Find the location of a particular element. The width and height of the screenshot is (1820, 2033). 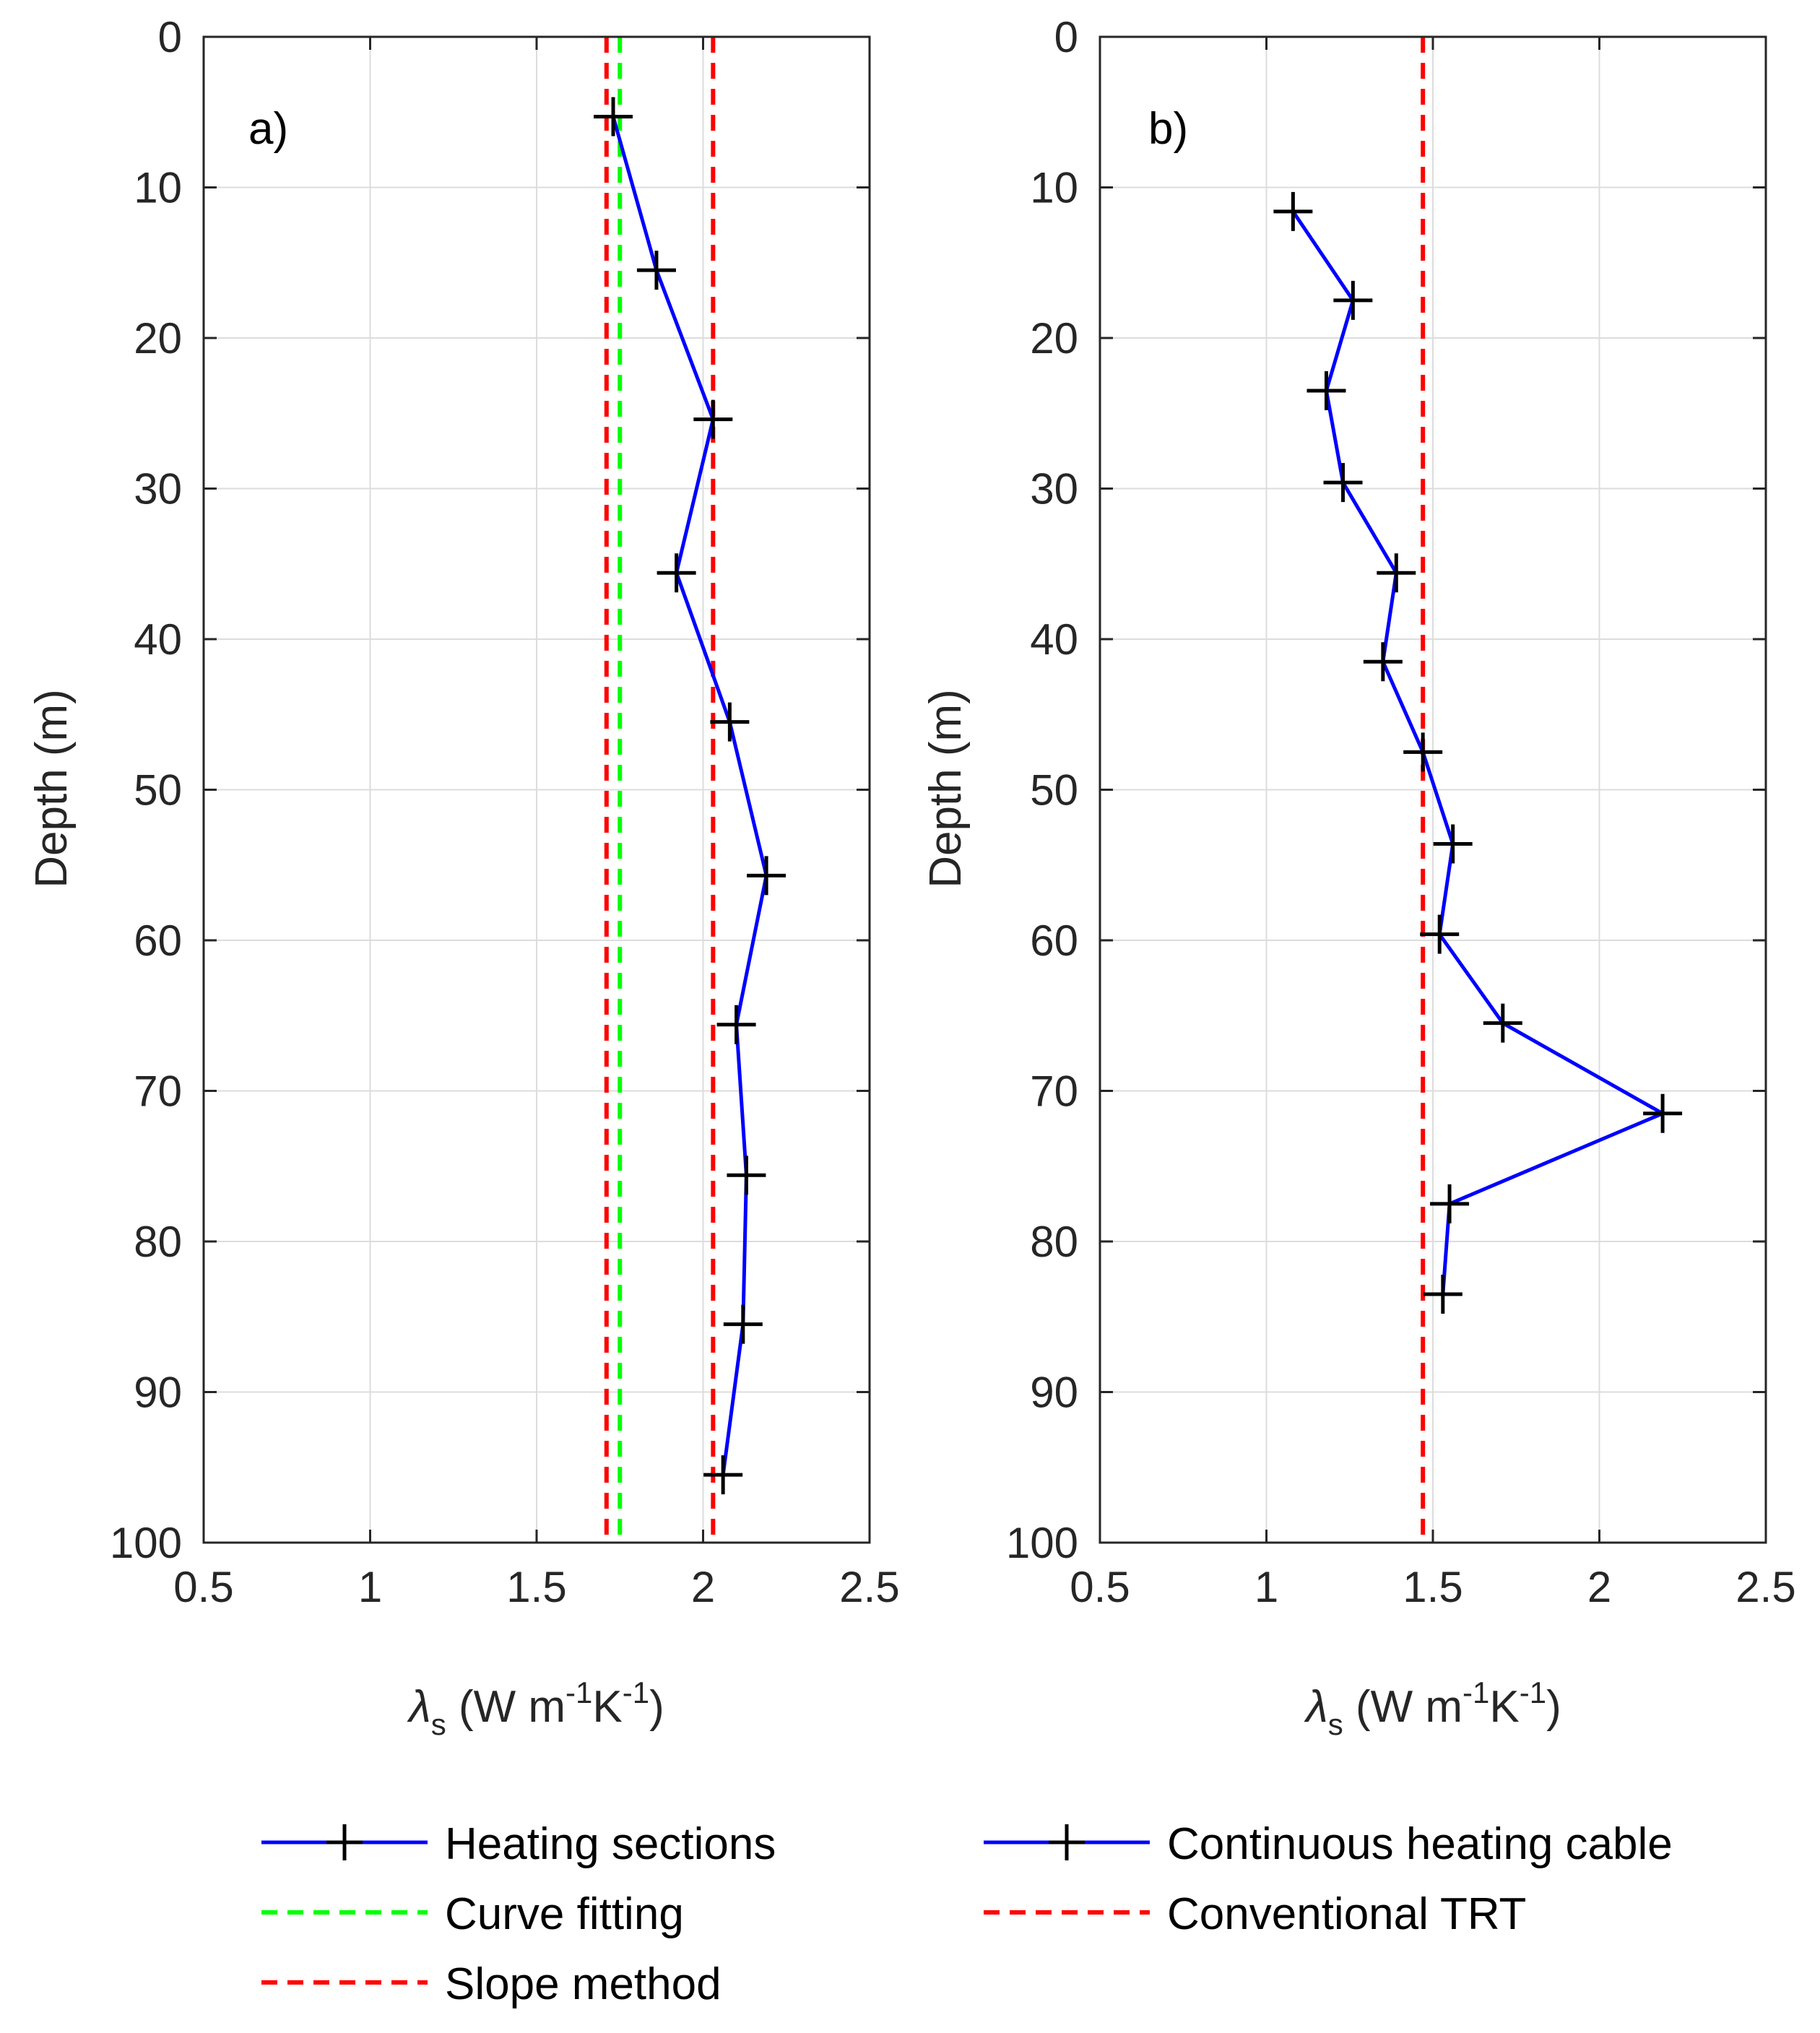

panel-b-x-label-units-a: (W m is located at coordinates (1402, 1707).